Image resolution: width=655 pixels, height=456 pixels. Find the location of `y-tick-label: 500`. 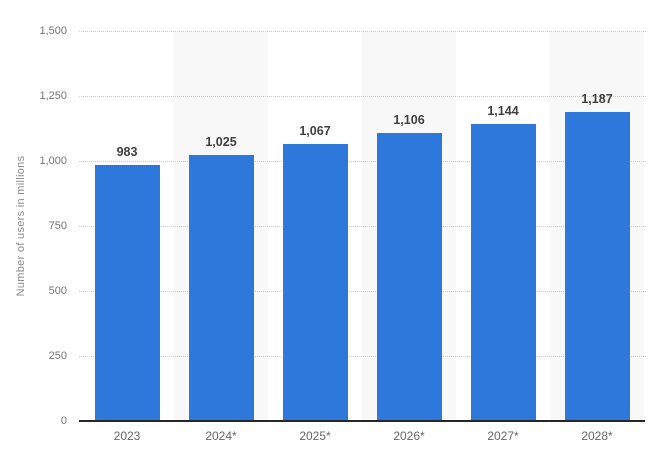

y-tick-label: 500 is located at coordinates (57, 291).